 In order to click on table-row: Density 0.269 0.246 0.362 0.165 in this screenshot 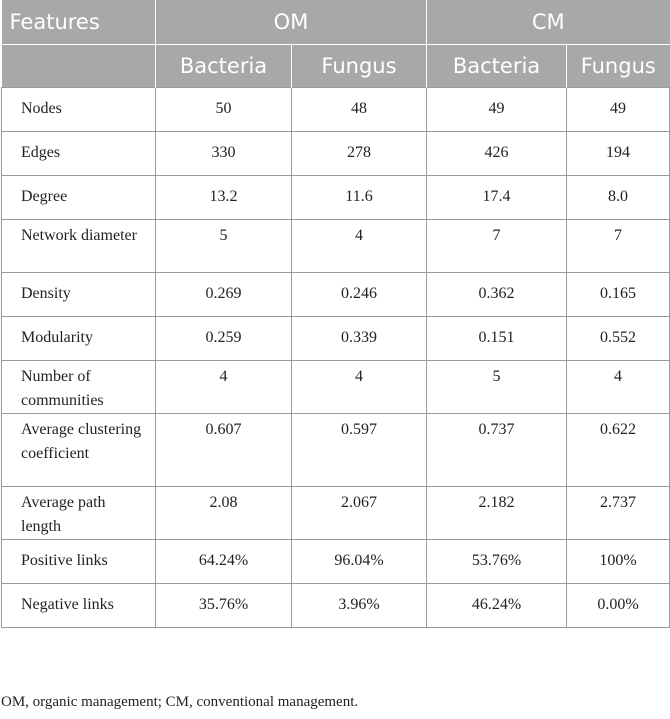, I will do `click(335, 294)`.